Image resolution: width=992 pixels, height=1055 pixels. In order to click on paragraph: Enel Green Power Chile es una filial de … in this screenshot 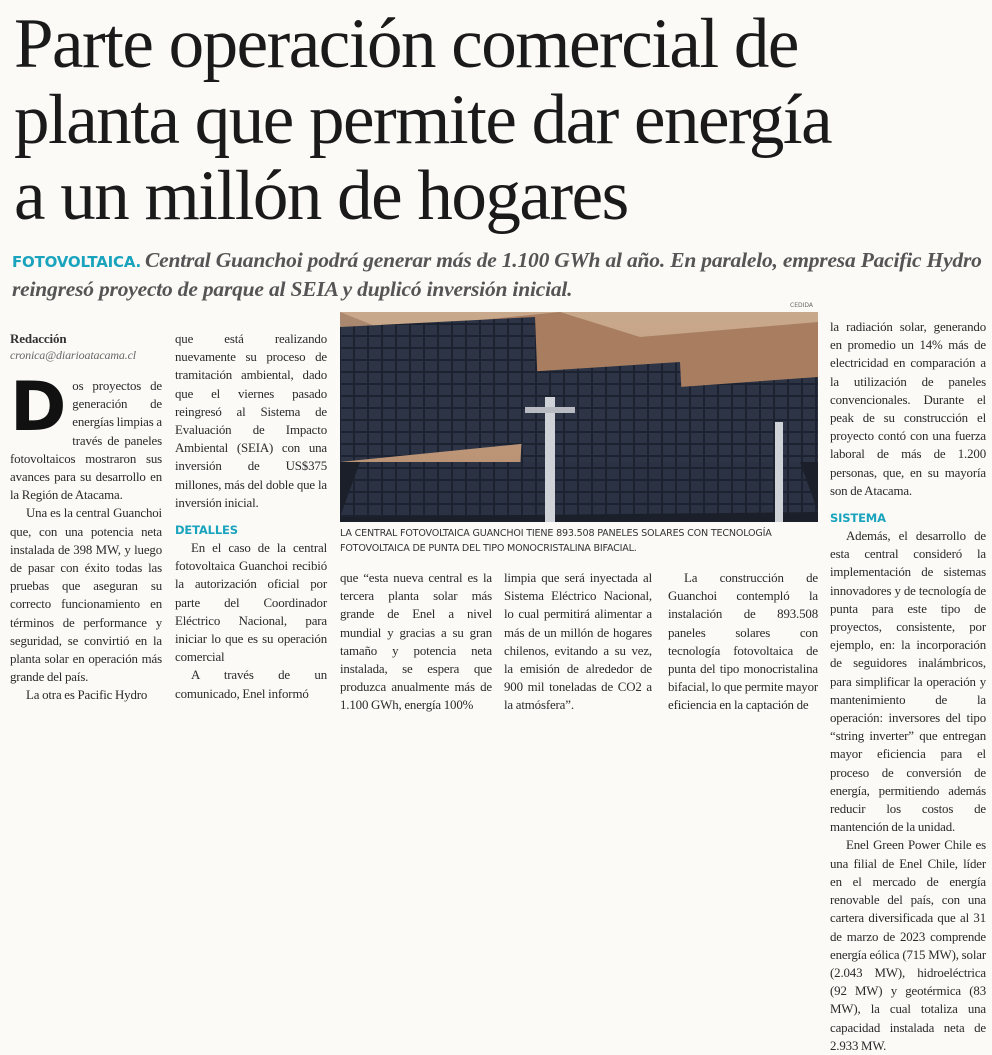, I will do `click(908, 945)`.